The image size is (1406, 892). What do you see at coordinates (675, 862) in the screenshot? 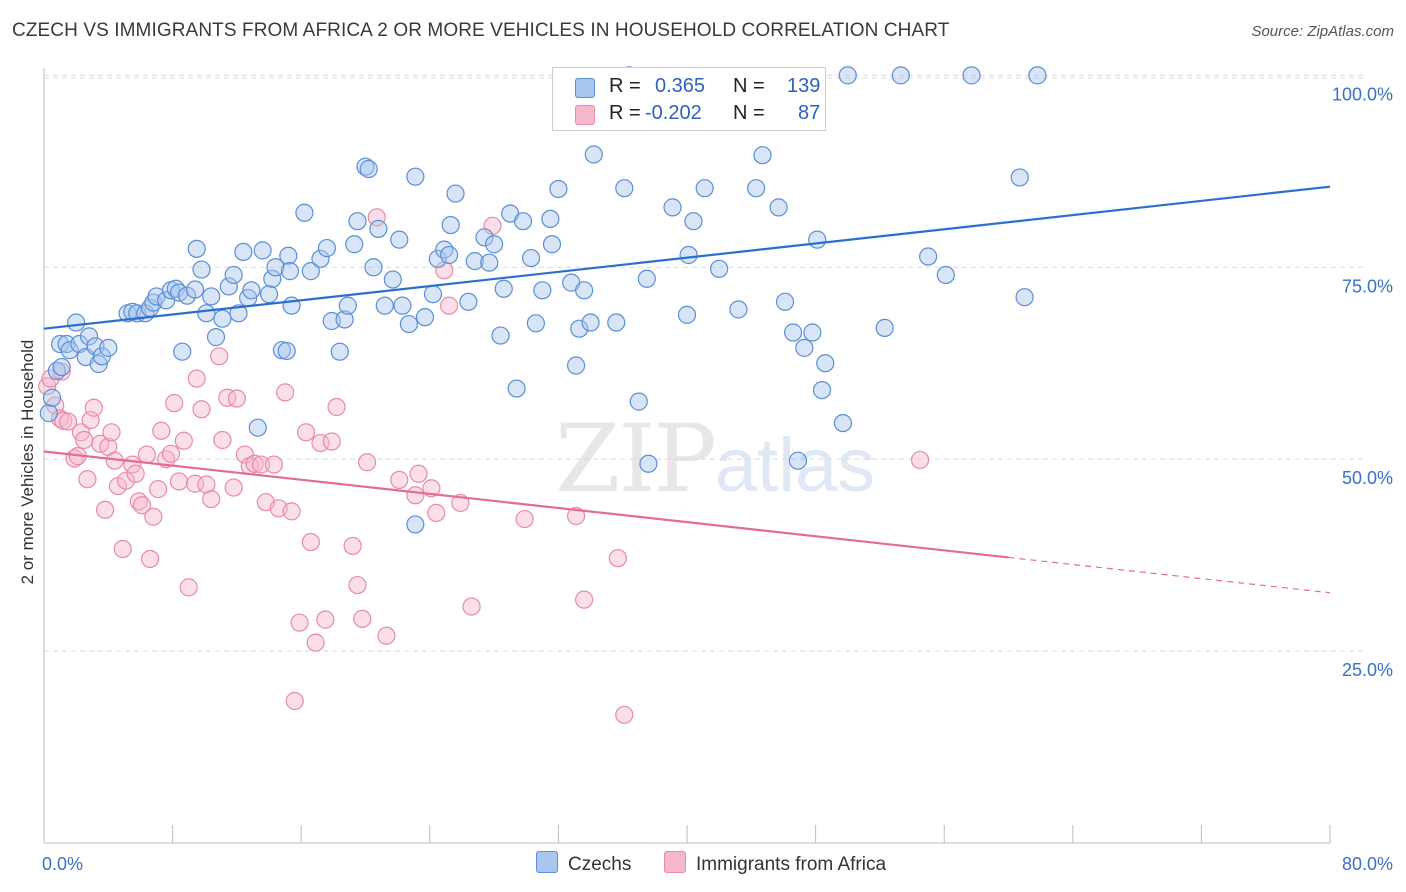
I see `bottom-legend-swatch-pink` at bounding box center [675, 862].